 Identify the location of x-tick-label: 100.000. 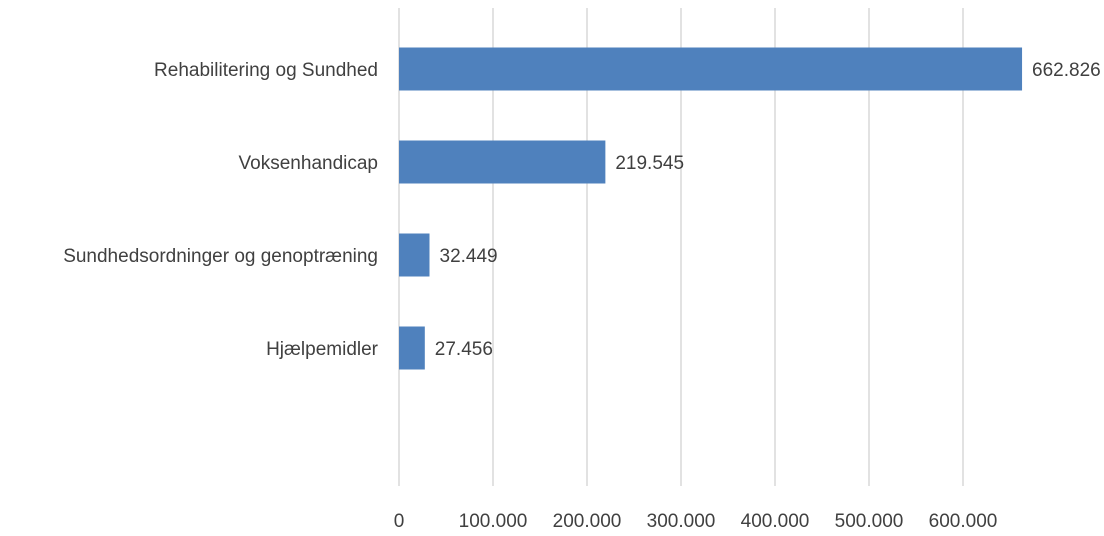
(493, 521).